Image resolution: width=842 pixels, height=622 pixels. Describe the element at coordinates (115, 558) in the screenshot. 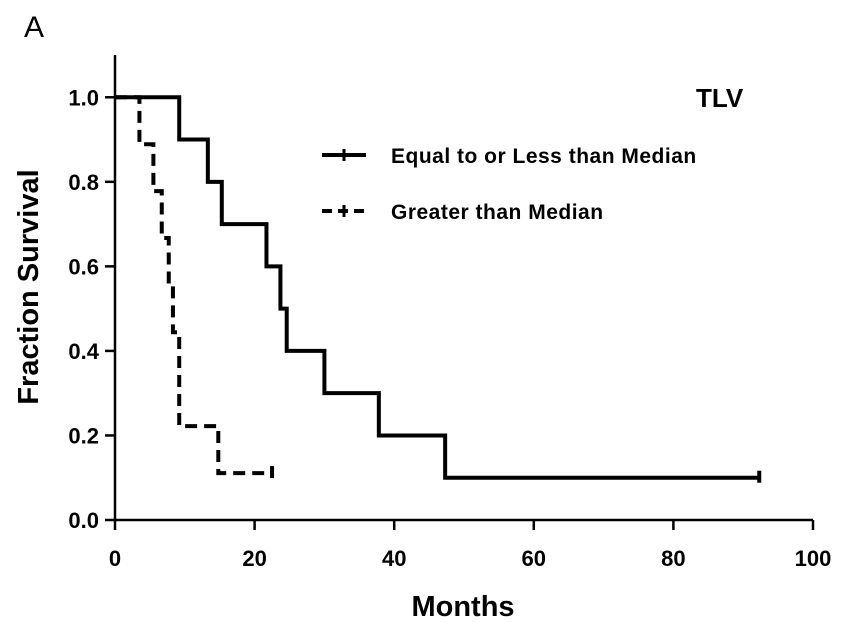

I see `x-tick-label: 0` at that location.